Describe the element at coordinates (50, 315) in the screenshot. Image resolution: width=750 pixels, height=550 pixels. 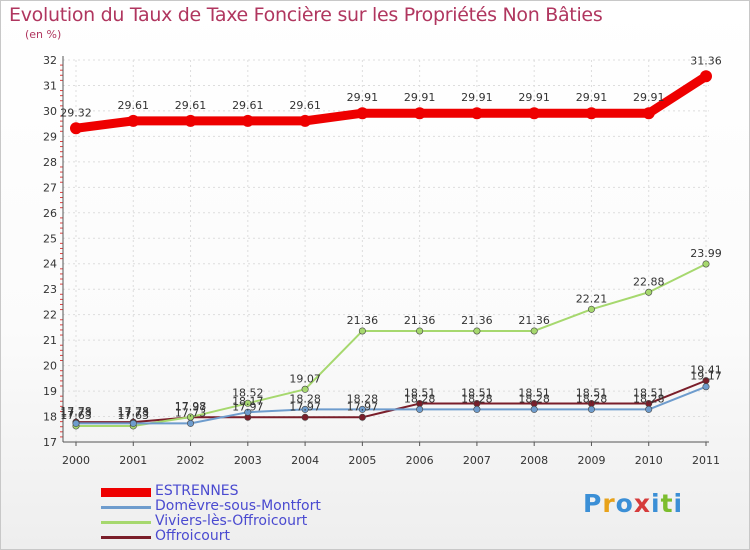
I see `y-tick-label: 22` at that location.